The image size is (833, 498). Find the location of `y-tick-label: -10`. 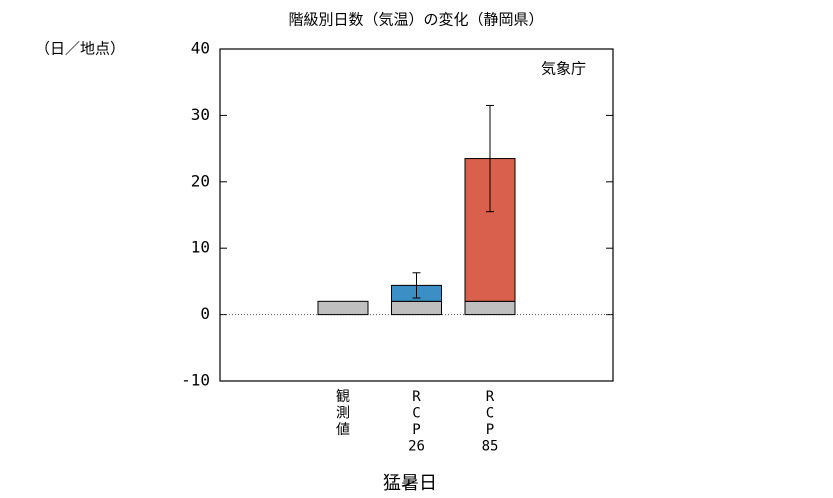

y-tick-label: -10 is located at coordinates (195, 380).